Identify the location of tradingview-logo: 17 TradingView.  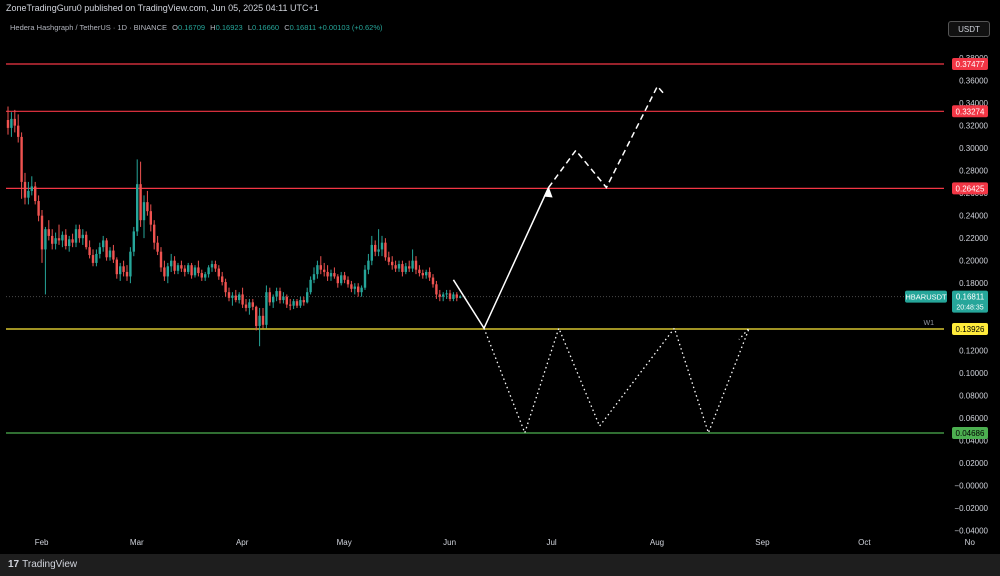
(42, 564).